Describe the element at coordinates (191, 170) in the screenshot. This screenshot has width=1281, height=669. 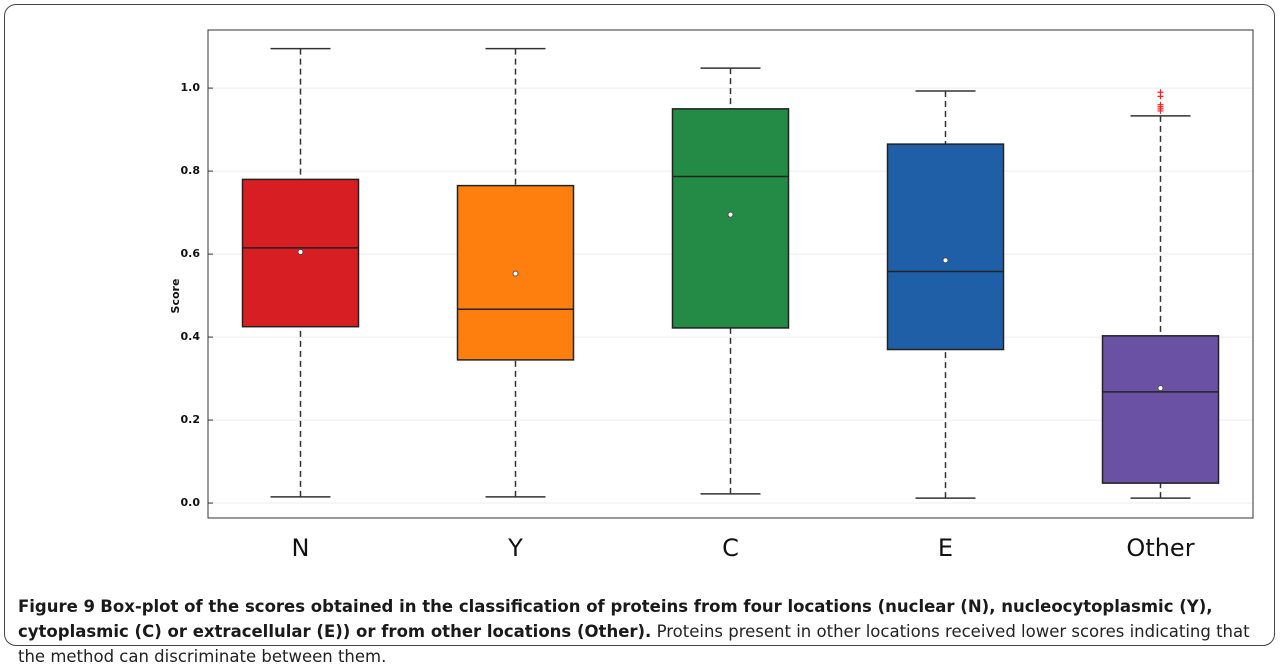
I see `y-tick-label: 0.8` at that location.